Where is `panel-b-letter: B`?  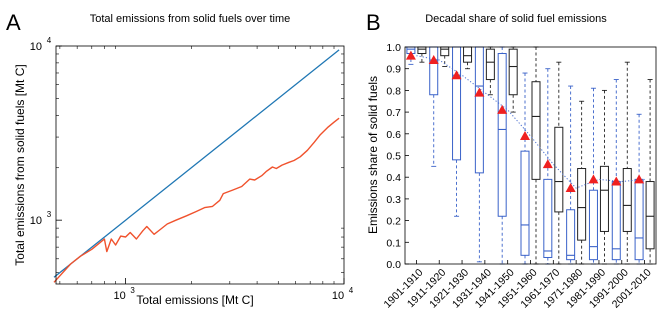
panel-b-letter: B is located at coordinates (373, 22).